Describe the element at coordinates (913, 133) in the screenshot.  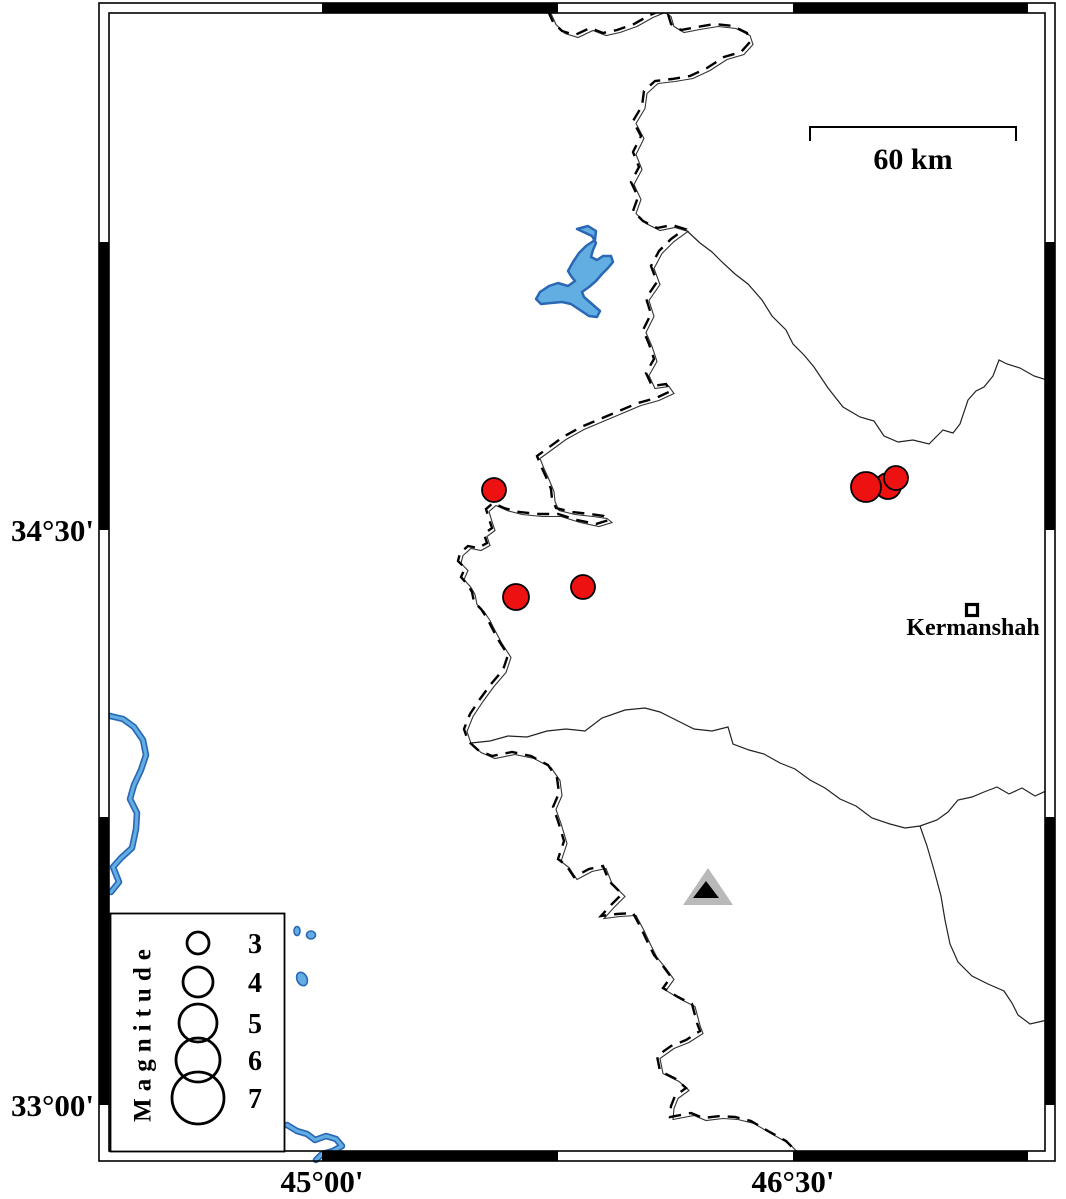
I see `scale-bar` at that location.